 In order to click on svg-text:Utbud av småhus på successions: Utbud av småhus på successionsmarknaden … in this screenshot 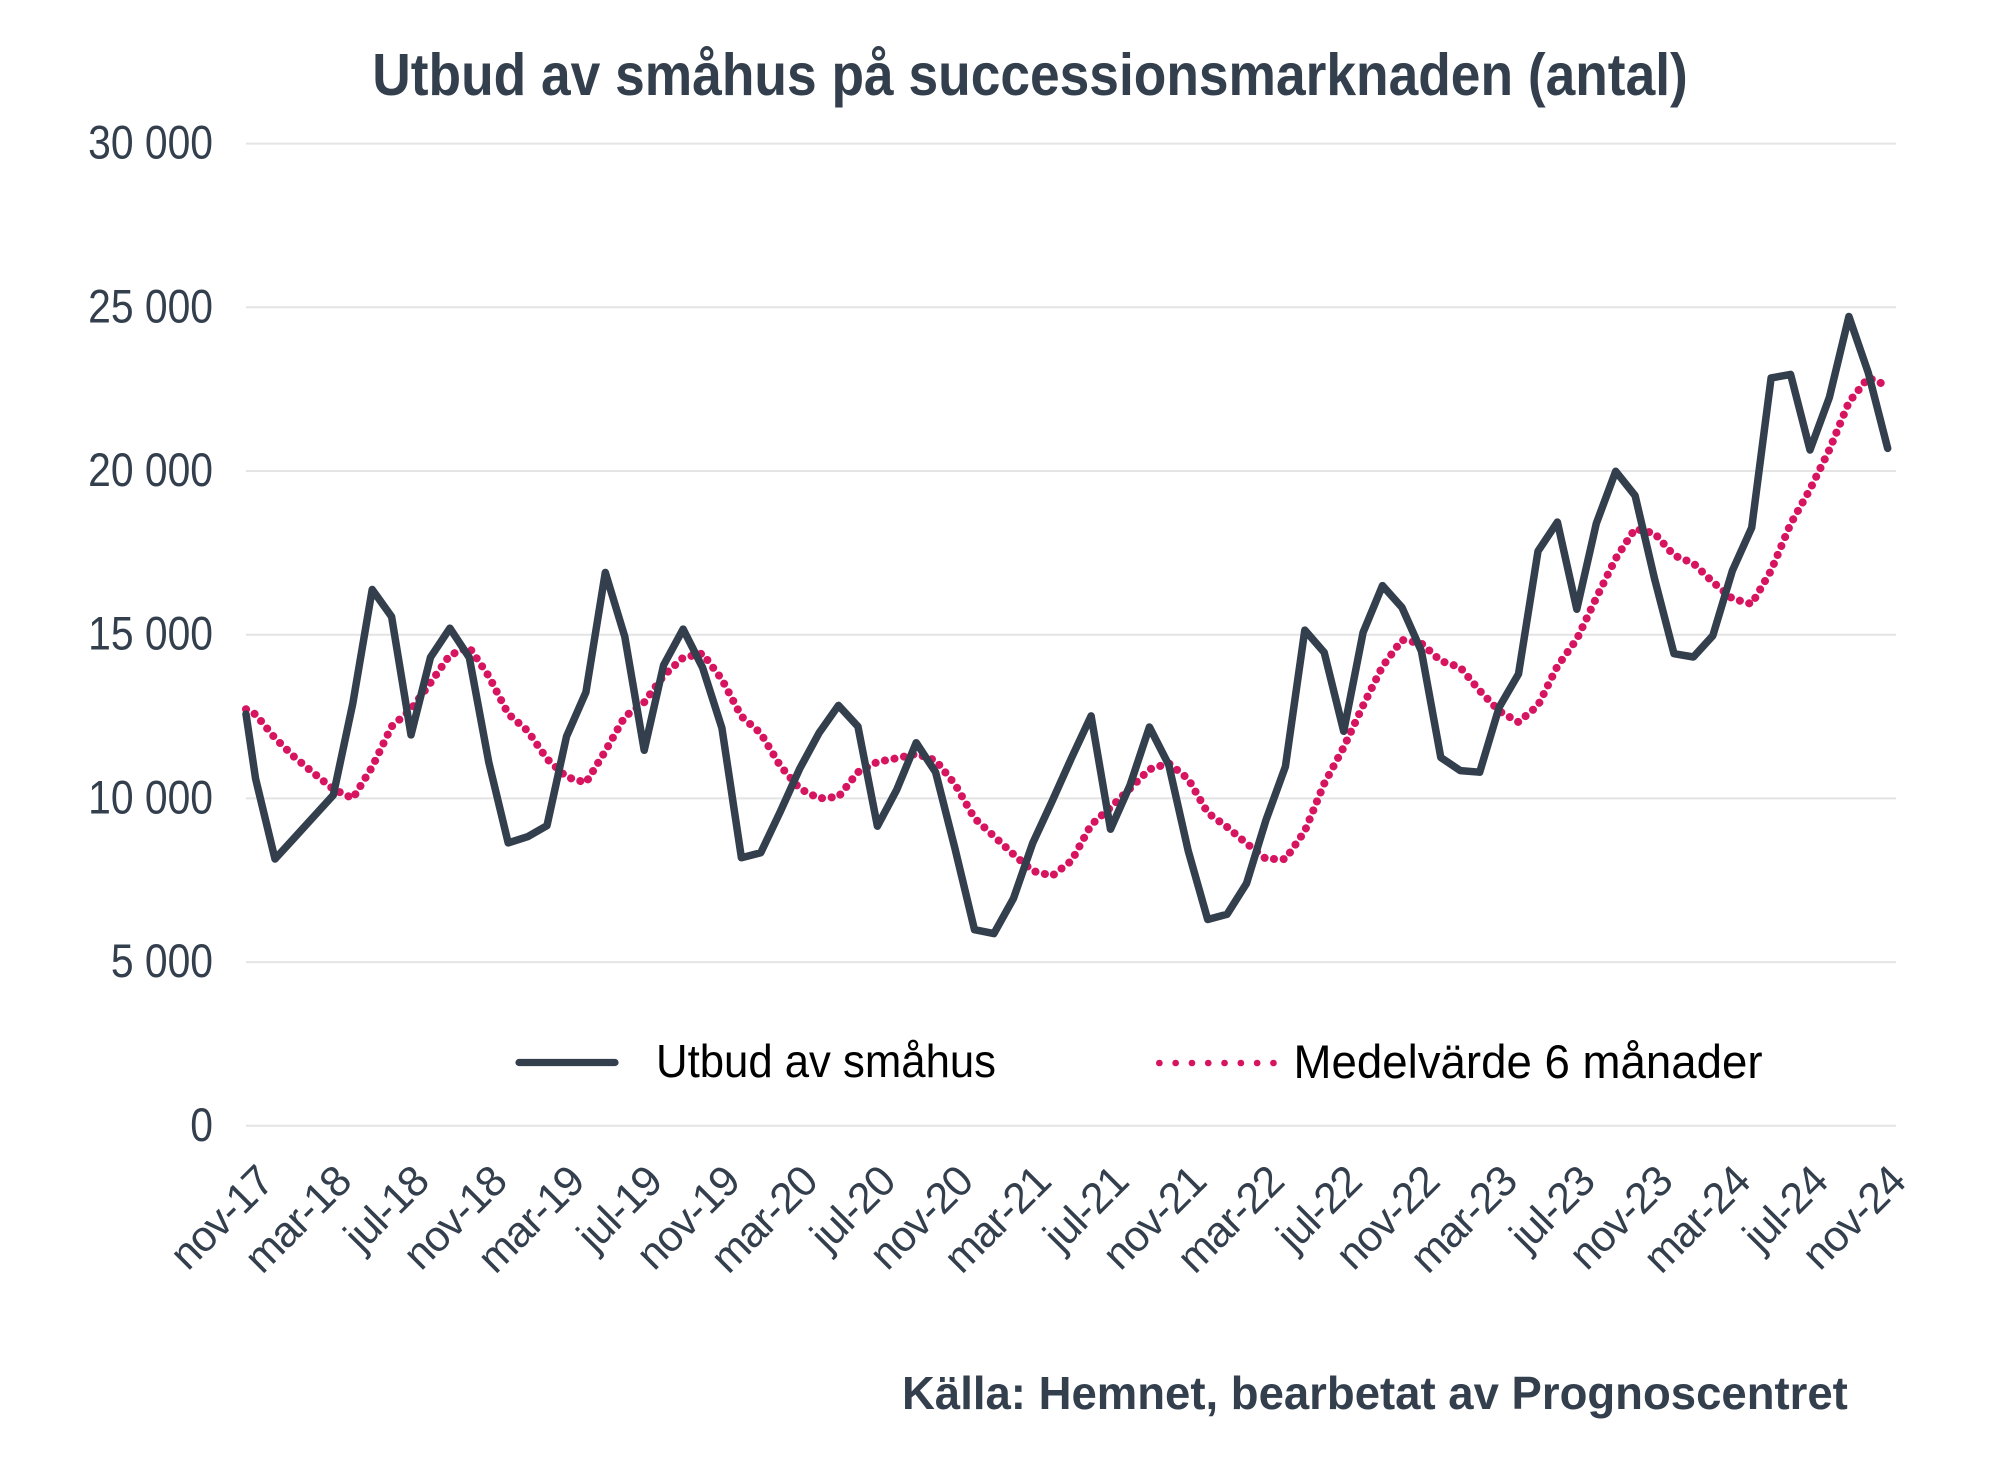, I will do `click(1030, 74)`.